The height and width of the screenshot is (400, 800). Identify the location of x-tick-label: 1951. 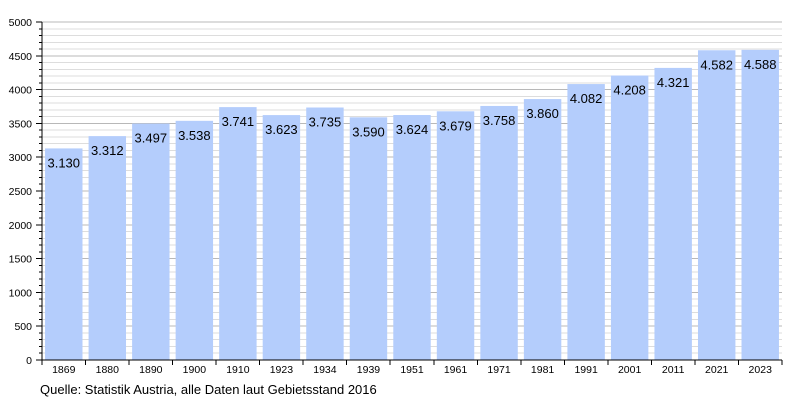
(412, 370).